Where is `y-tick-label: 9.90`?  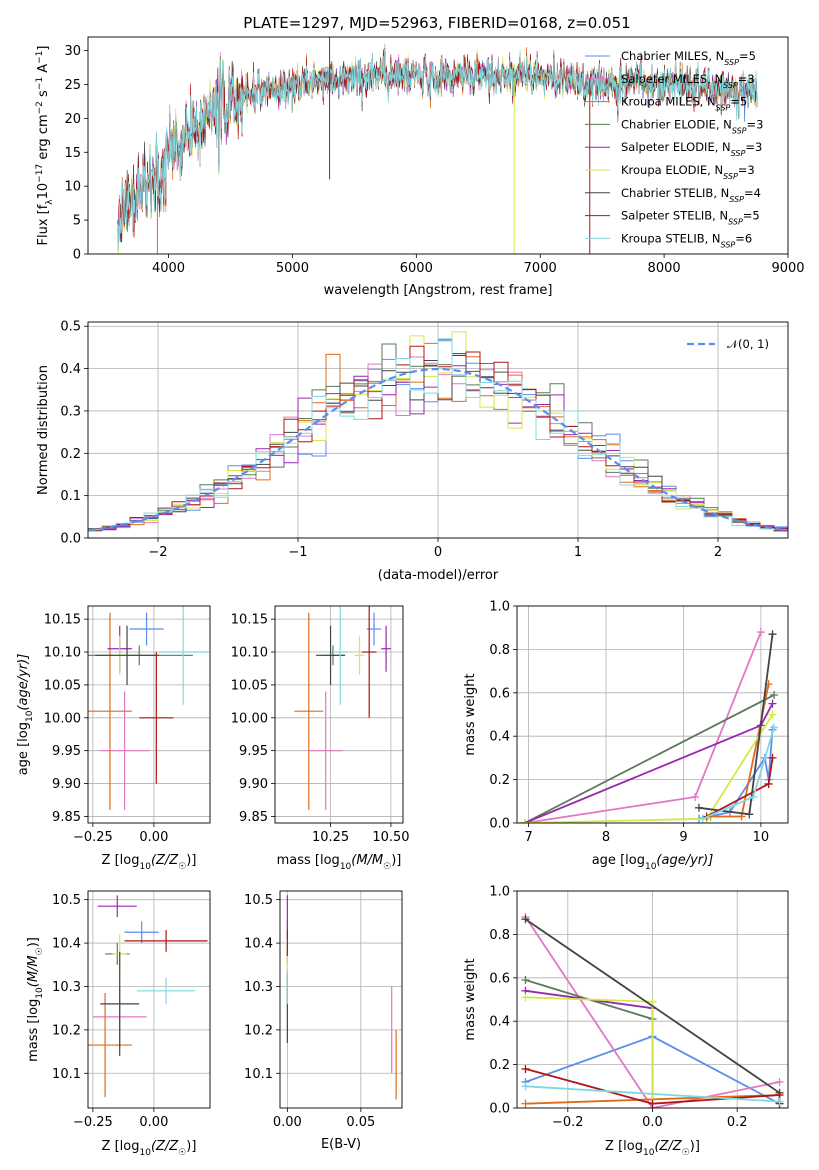
y-tick-label: 9.90 is located at coordinates (253, 784).